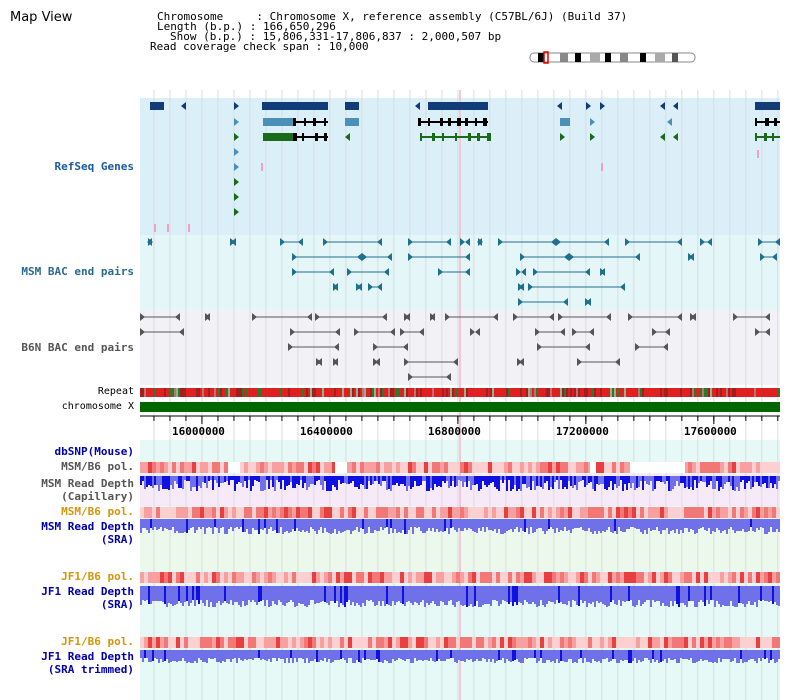 This screenshot has width=800, height=700. What do you see at coordinates (612, 57) in the screenshot?
I see `chromosome-ideogram` at bounding box center [612, 57].